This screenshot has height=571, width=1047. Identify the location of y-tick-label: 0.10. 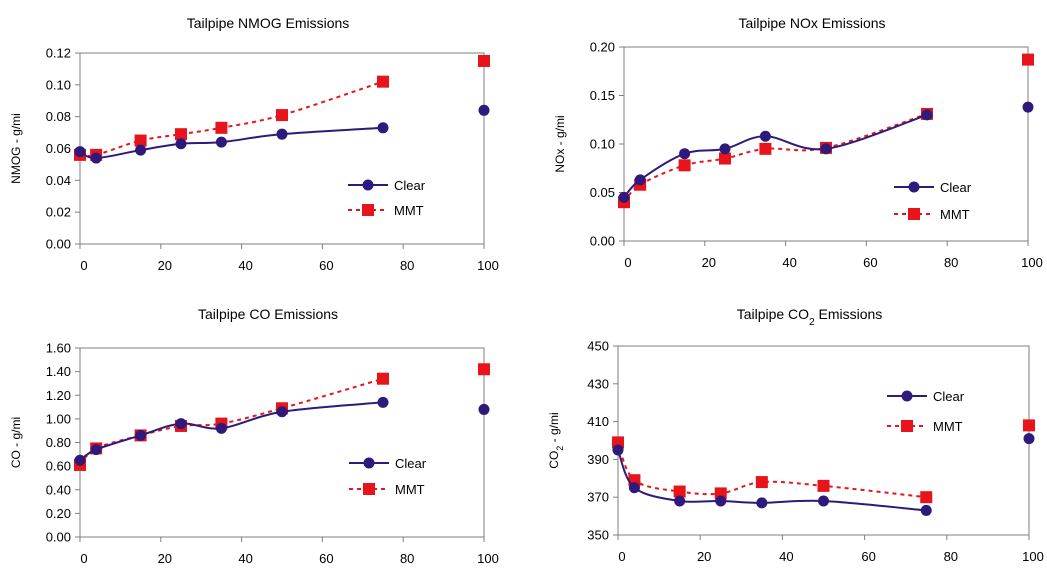
(602, 144).